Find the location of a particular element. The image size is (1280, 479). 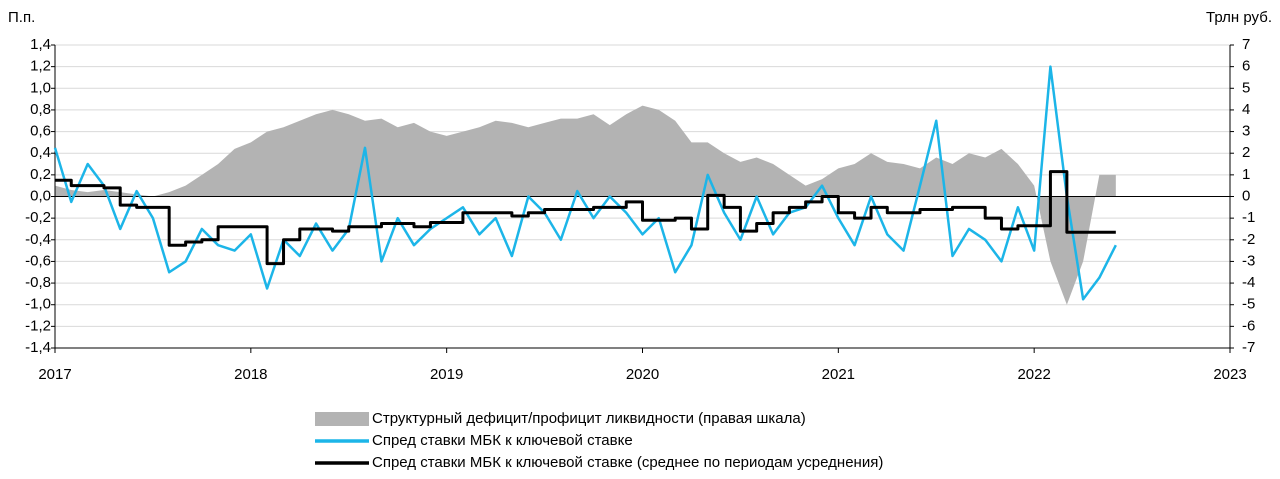

y-tick-label: 1,2 is located at coordinates (40, 66).